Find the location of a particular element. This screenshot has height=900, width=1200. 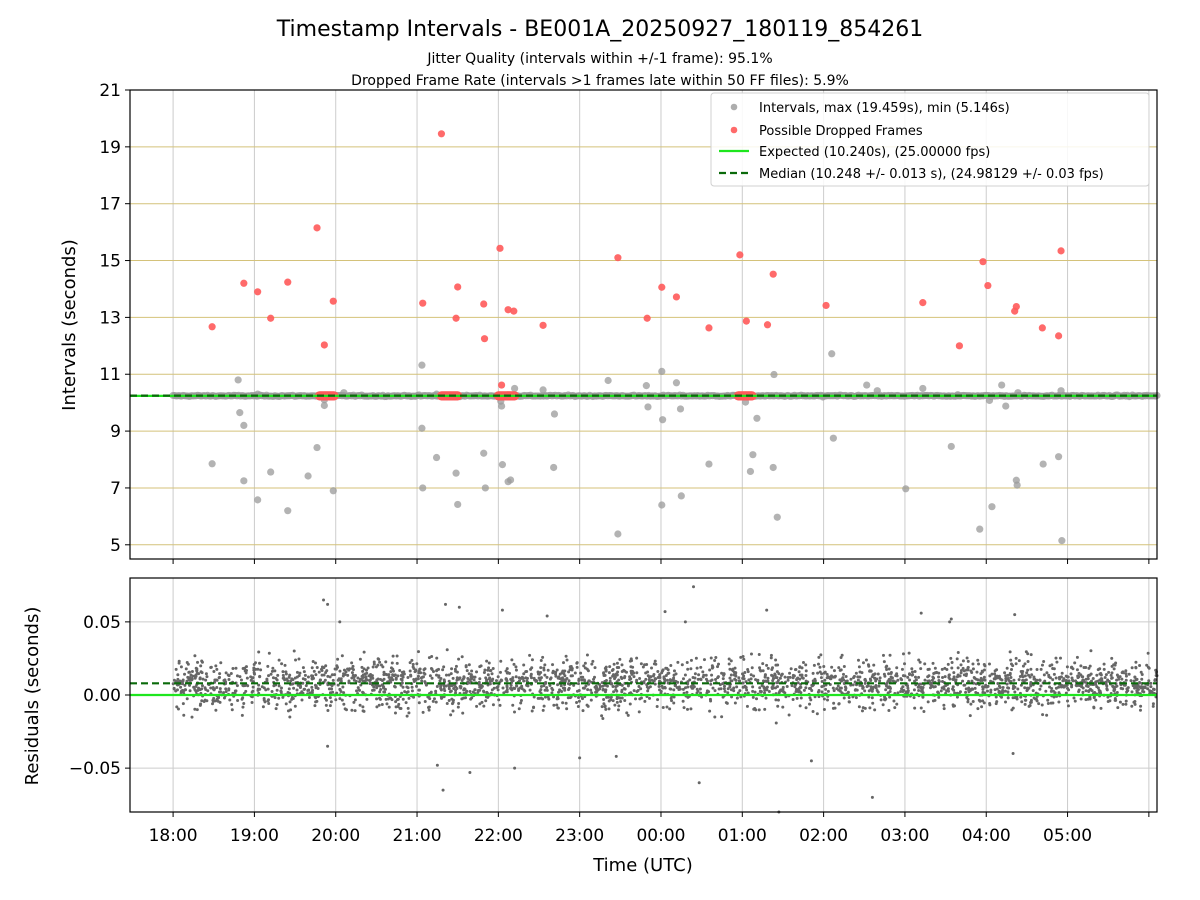

legend-label-intervals: Intervals, max (19.459s), min (5.146s) is located at coordinates (884, 108).